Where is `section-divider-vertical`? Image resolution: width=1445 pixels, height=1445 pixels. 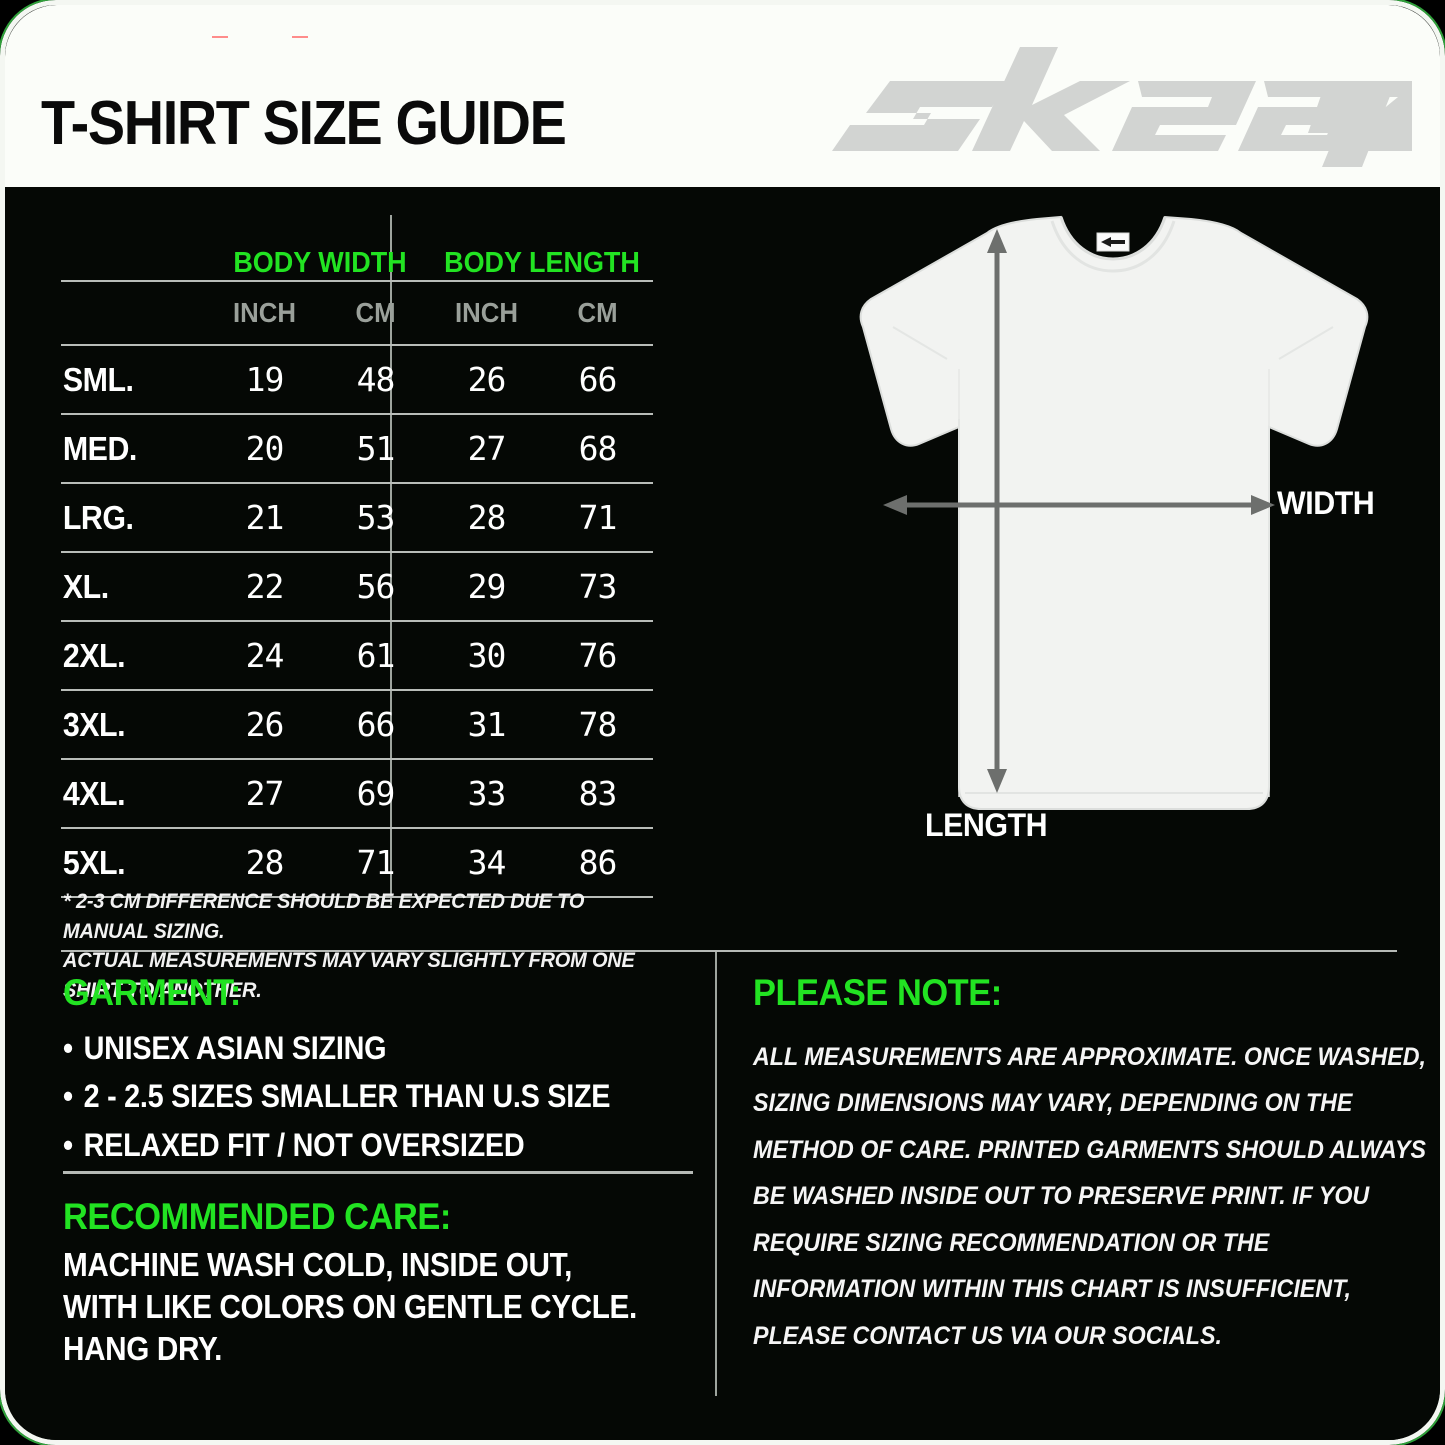
section-divider-vertical is located at coordinates (716, 1174).